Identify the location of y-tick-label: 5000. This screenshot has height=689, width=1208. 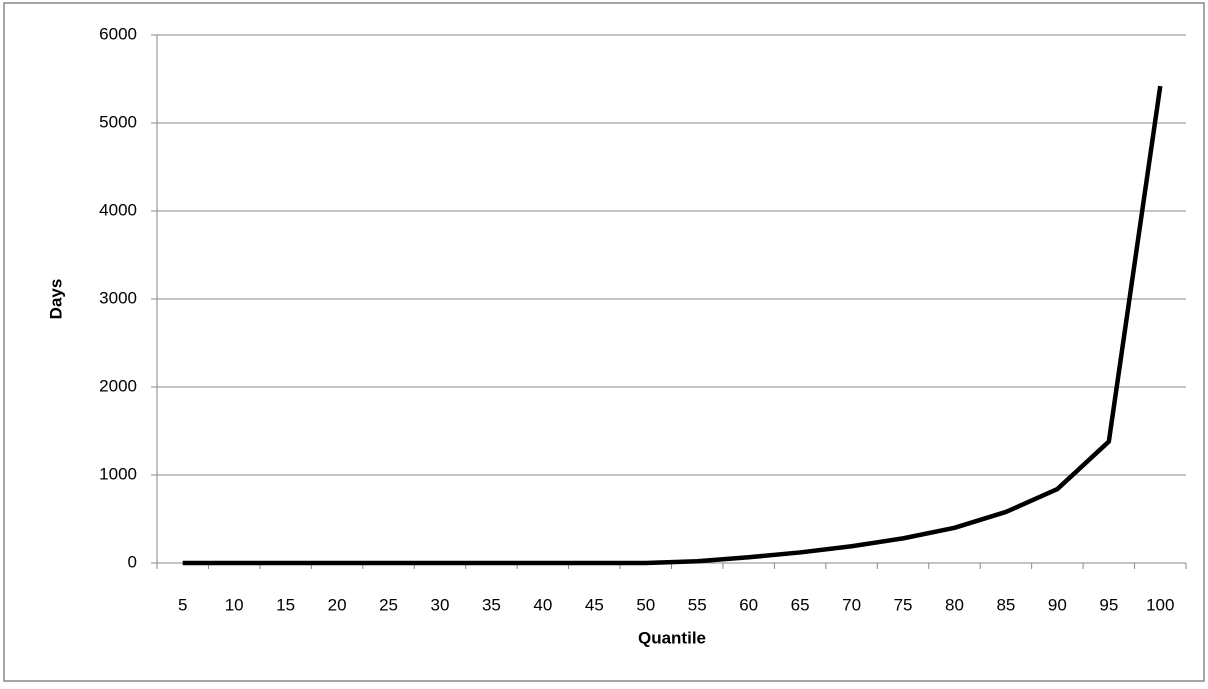
(118, 121).